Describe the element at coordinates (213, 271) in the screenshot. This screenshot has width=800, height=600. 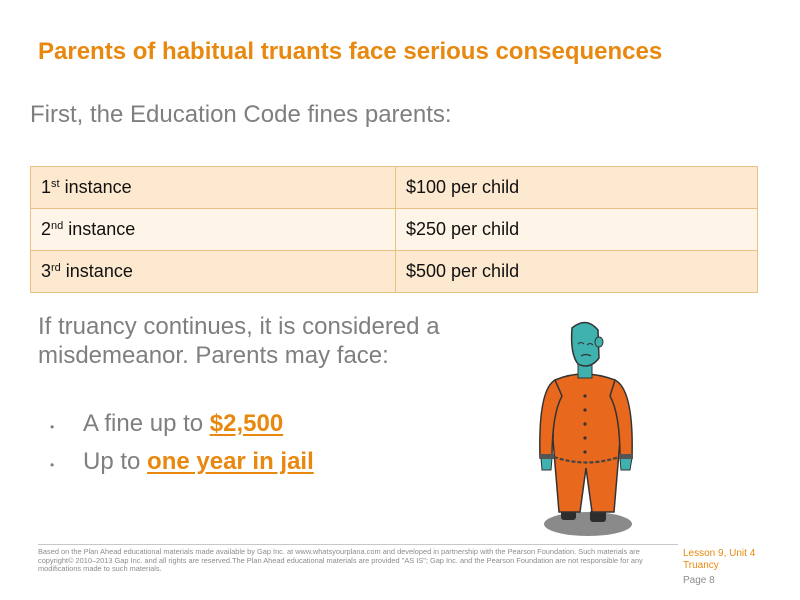
I see `instance-cell: 3rd instance` at that location.